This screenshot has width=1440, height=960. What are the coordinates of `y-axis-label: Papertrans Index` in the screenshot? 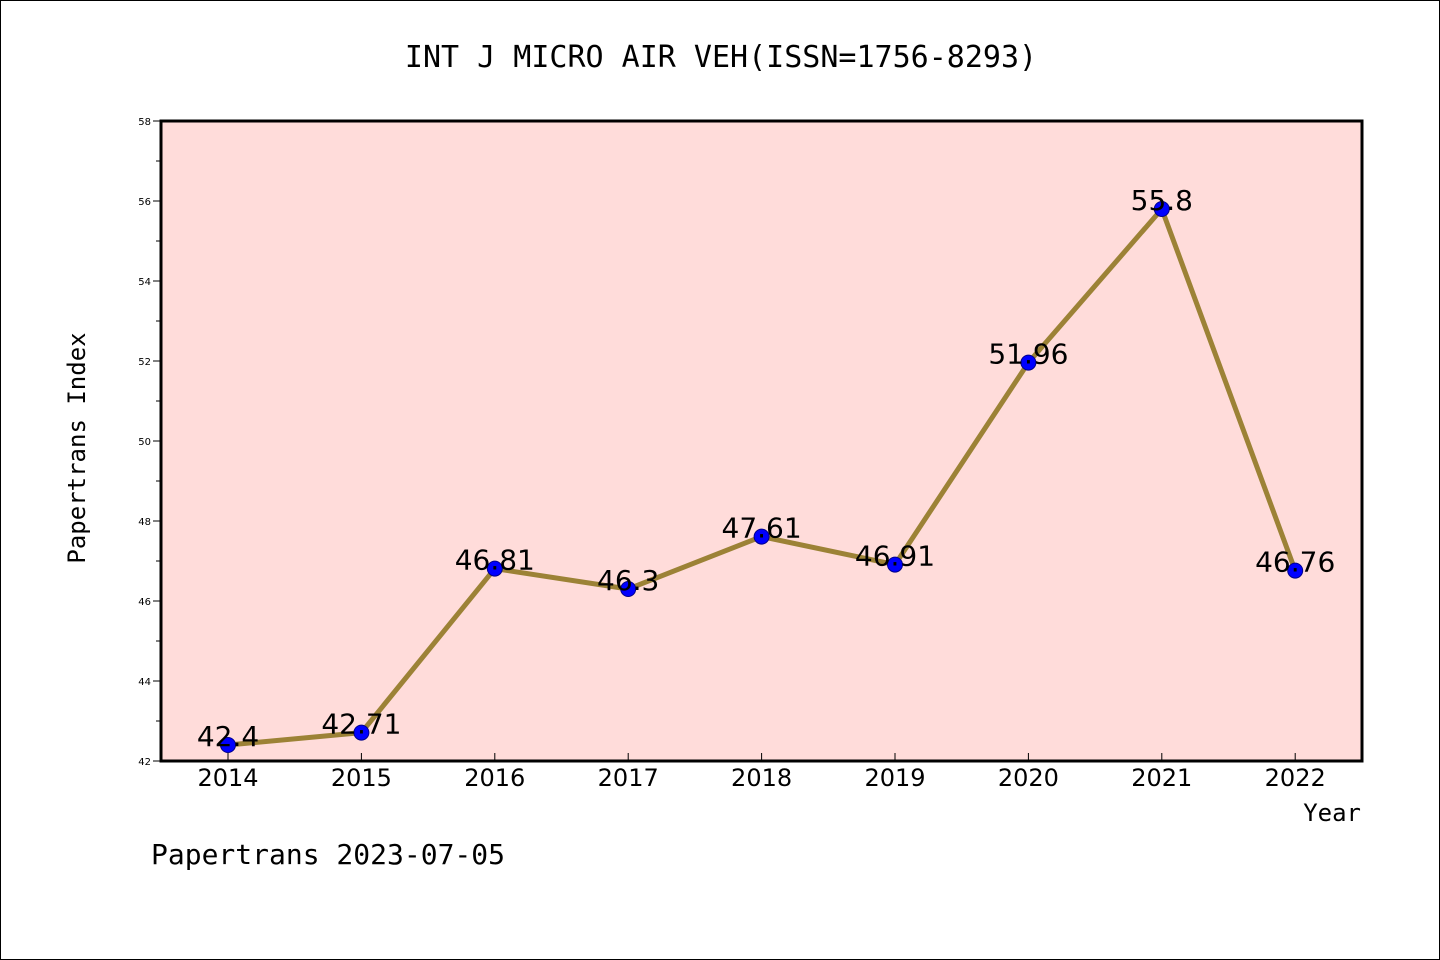 It's located at (77, 447).